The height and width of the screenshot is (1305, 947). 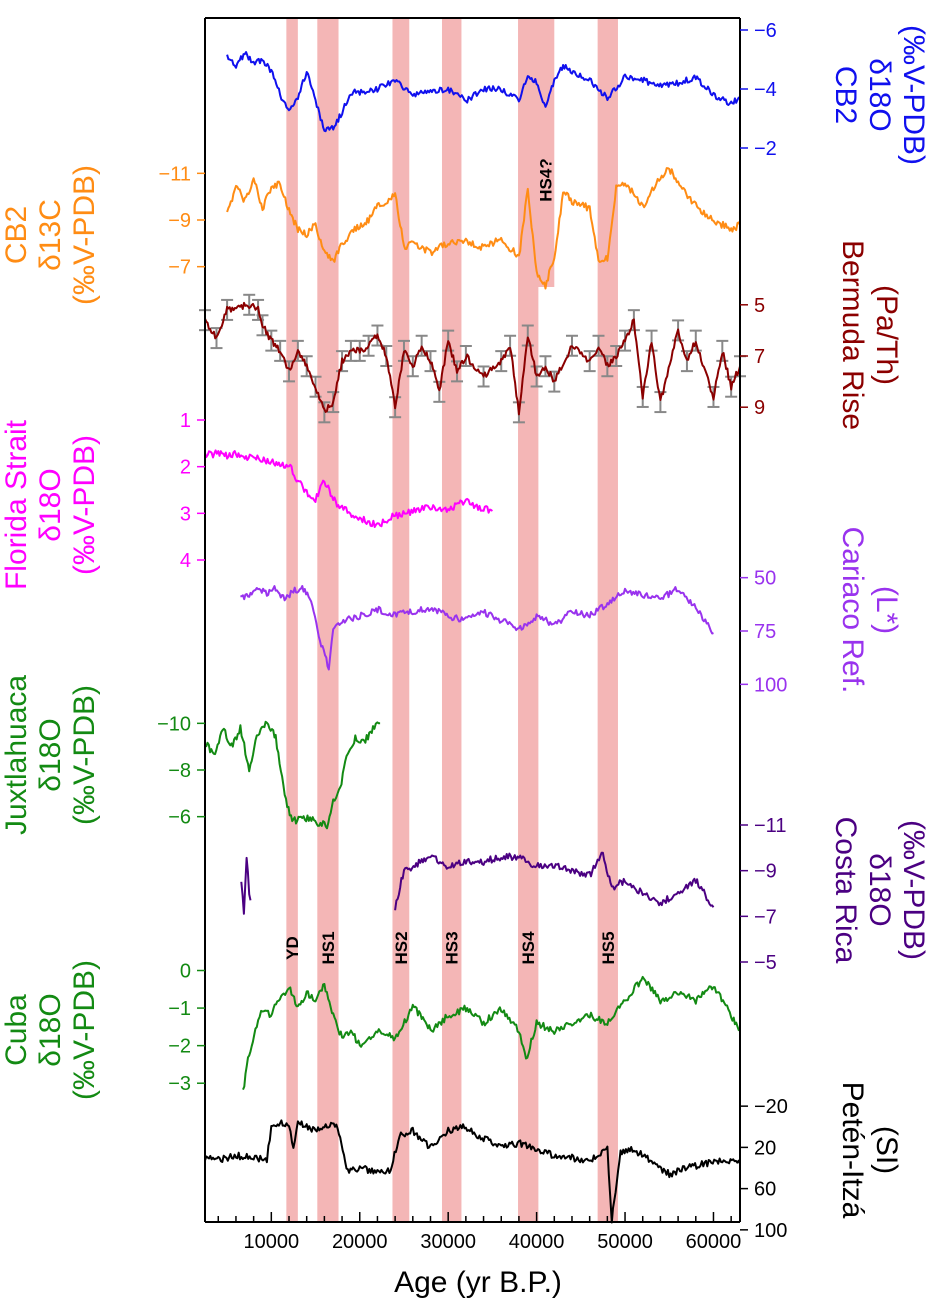 I want to click on axis-title-5: Juxtlahuaca δ18O (‰V-PDB), so click(x=50, y=755).